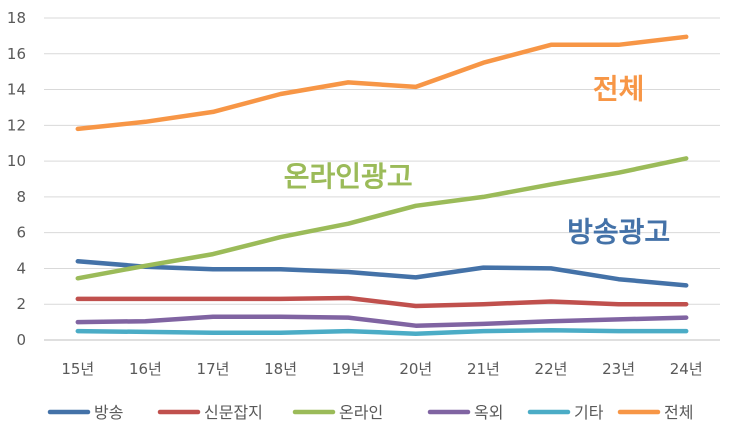 This screenshot has height=439, width=738. What do you see at coordinates (551, 369) in the screenshot?
I see `x-tick-label: 22년` at bounding box center [551, 369].